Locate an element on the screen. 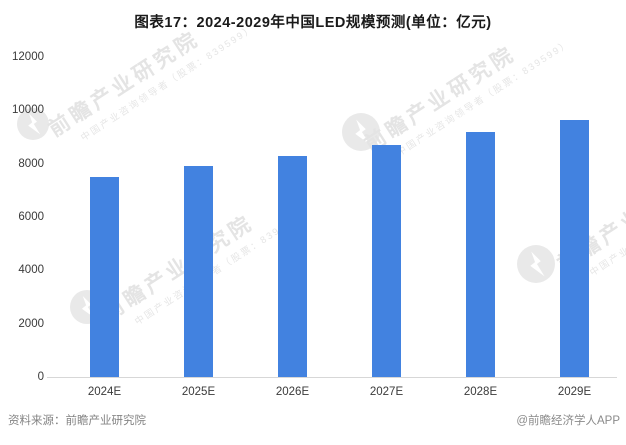  bar-2027E is located at coordinates (386, 261).